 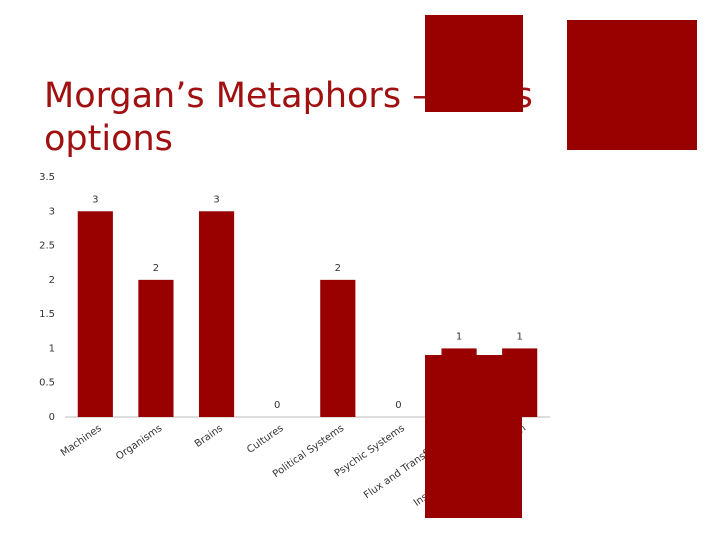 I want to click on y-tick-label: 2, so click(x=52, y=280).